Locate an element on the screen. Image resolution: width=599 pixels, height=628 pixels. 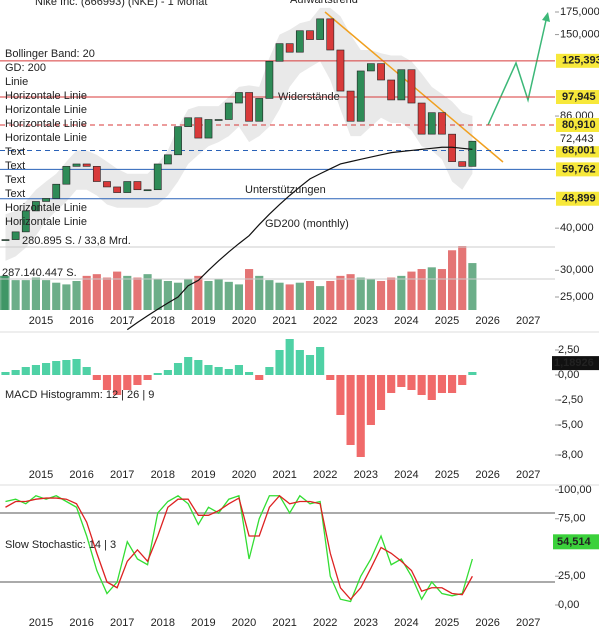
x-tick-label: 2023 is located at coordinates (366, 622).